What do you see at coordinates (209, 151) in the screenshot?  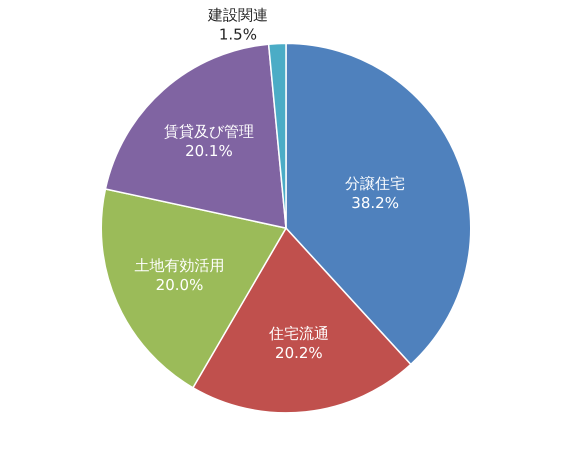 I see `data-label: 20.1%` at bounding box center [209, 151].